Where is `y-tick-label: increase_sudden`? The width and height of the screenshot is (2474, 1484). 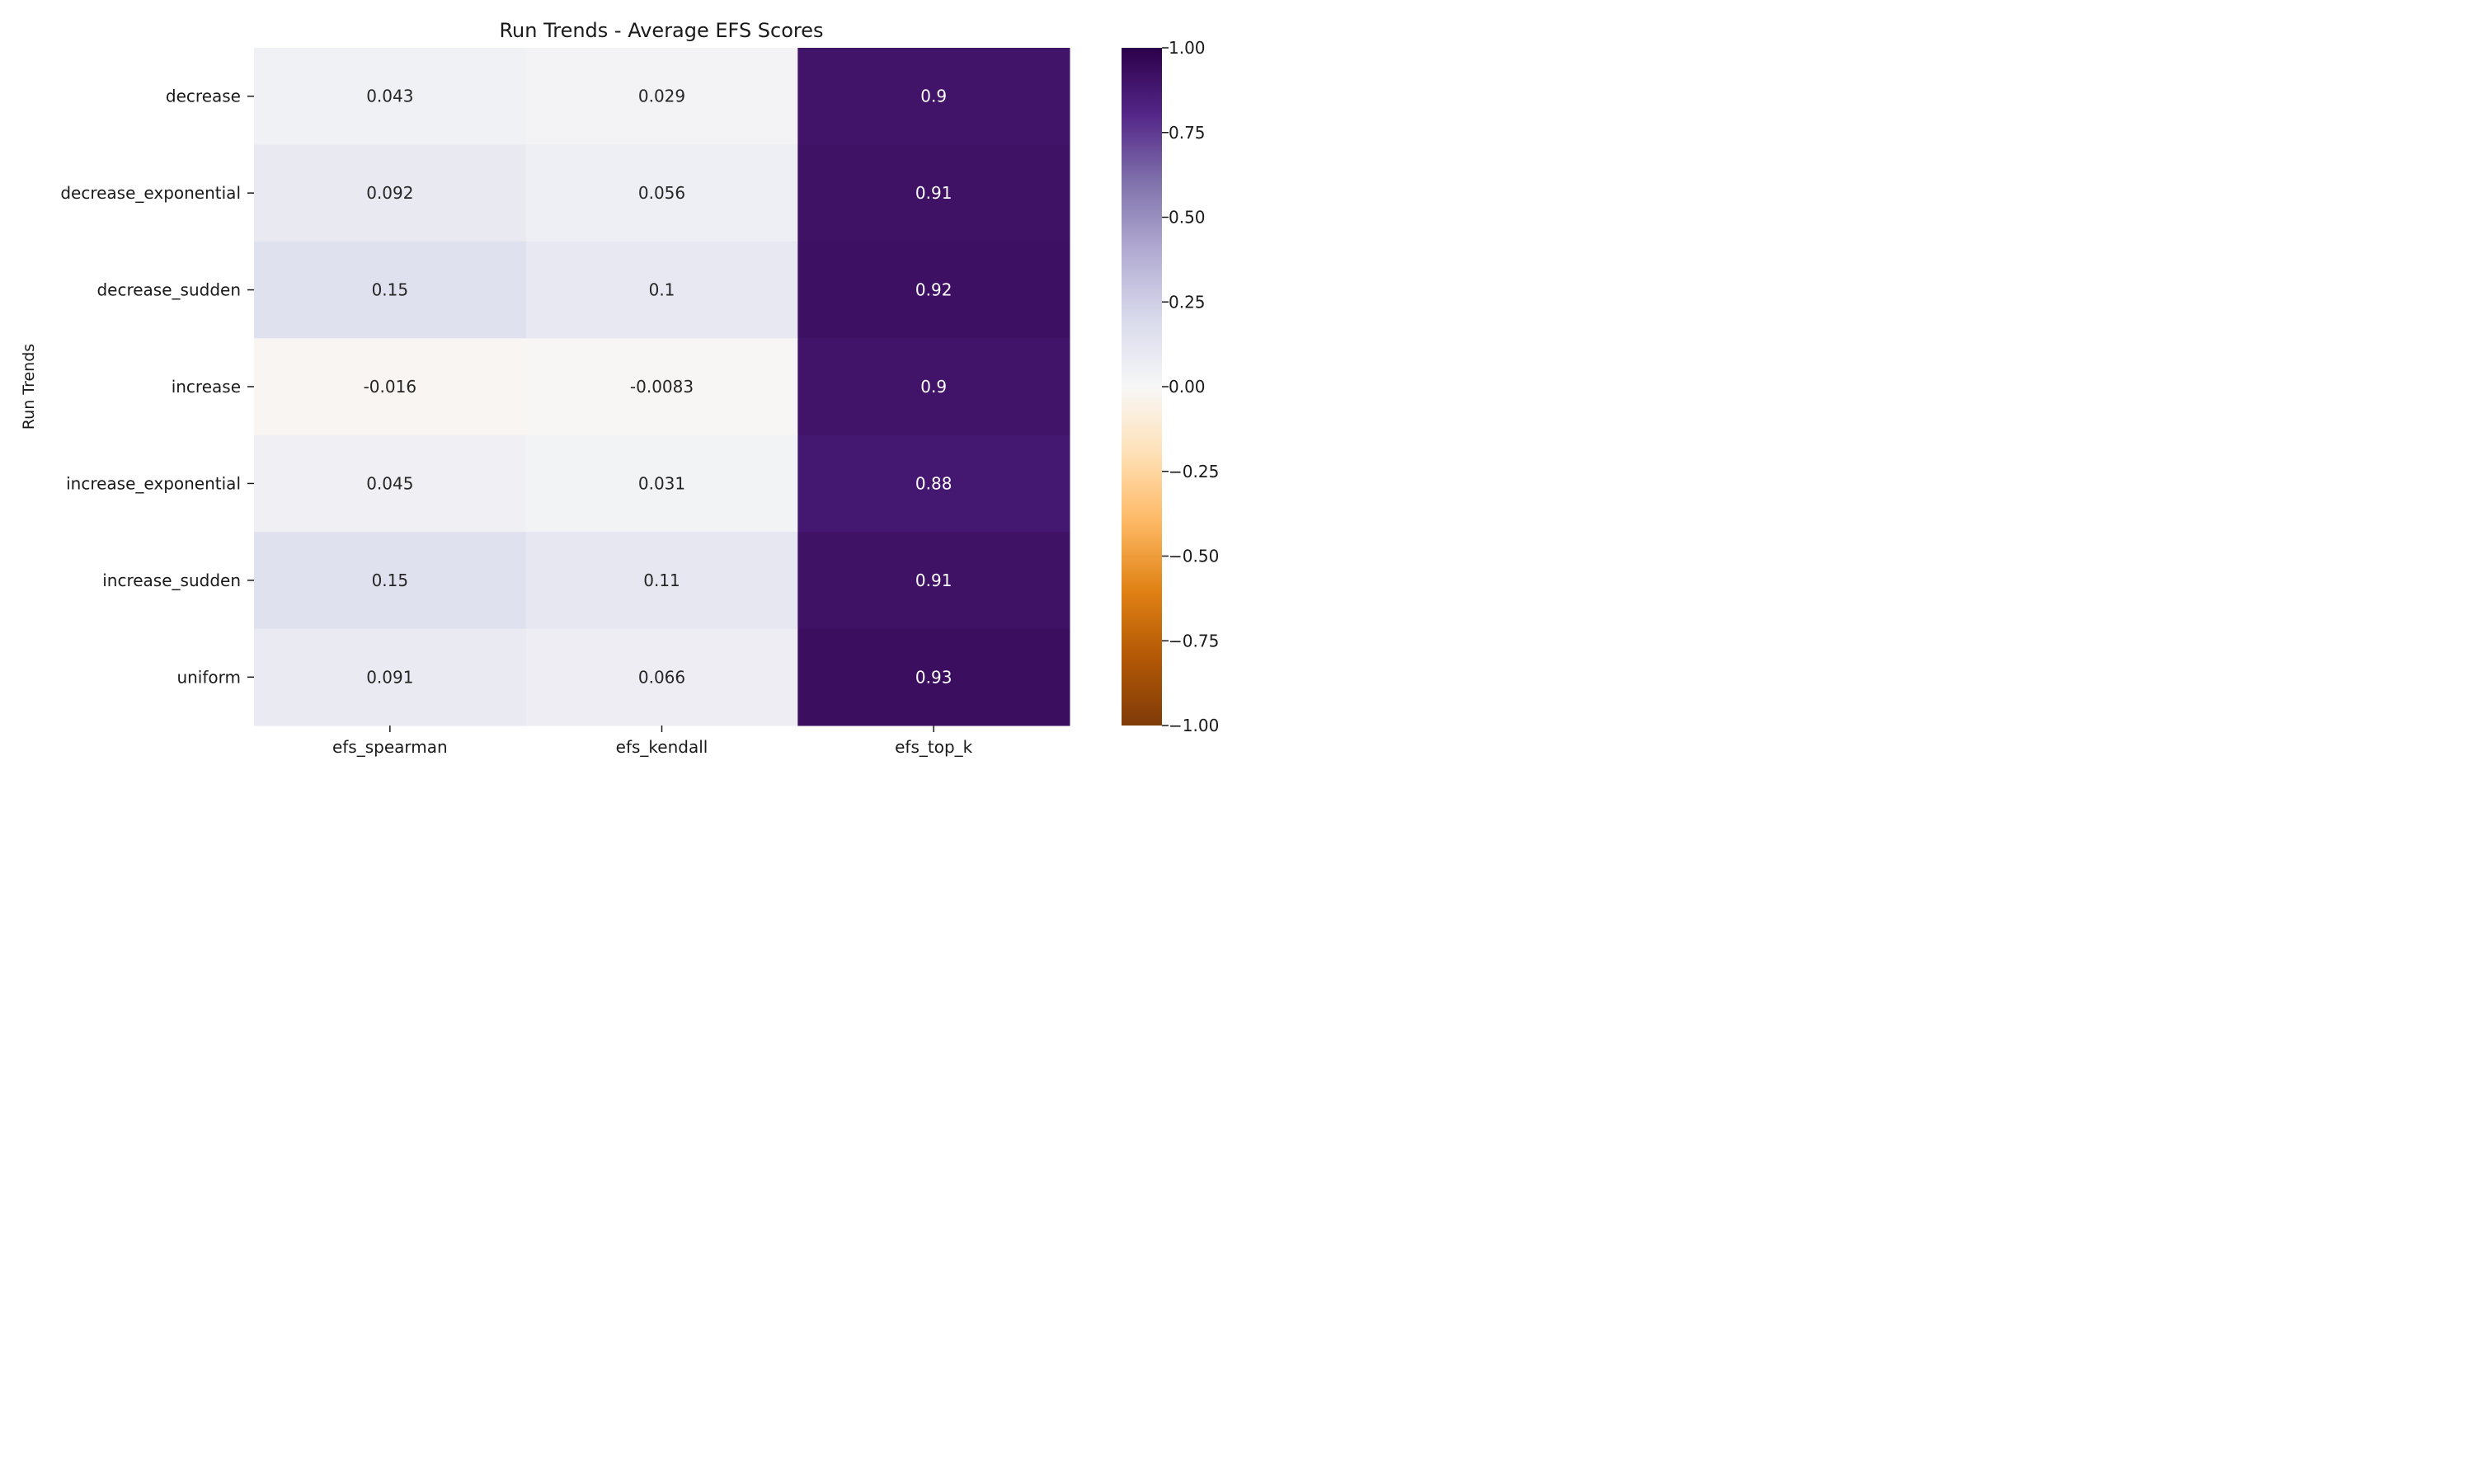
y-tick-label: increase_sudden is located at coordinates (171, 580).